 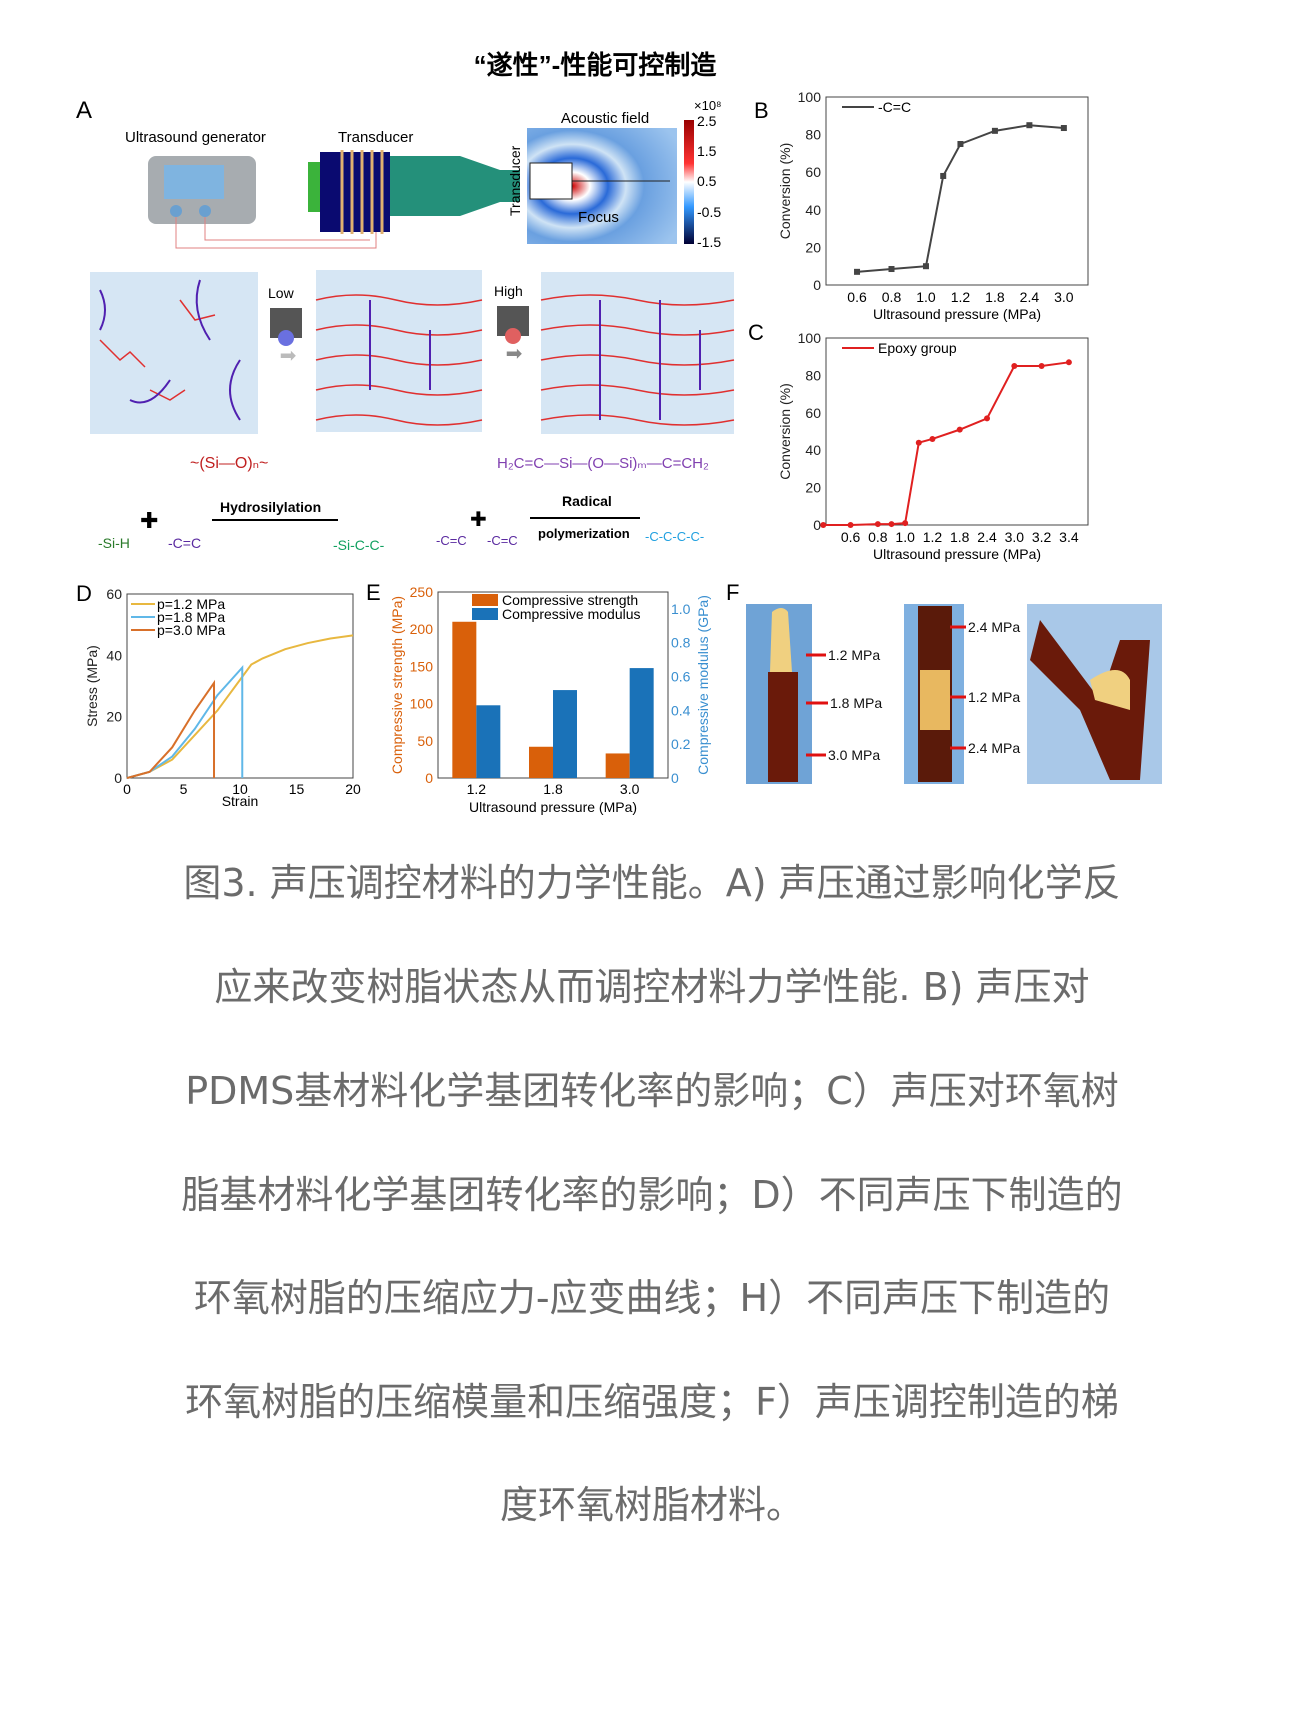 What do you see at coordinates (987, 537) in the screenshot?
I see `x-tick-label: 2.4` at bounding box center [987, 537].